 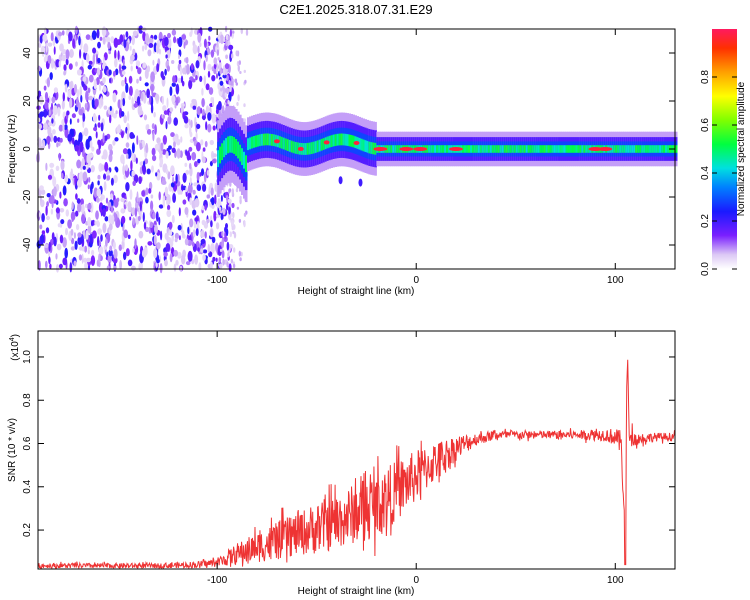 I want to click on snr-x-label: Height of straight line (km), so click(x=356, y=591).